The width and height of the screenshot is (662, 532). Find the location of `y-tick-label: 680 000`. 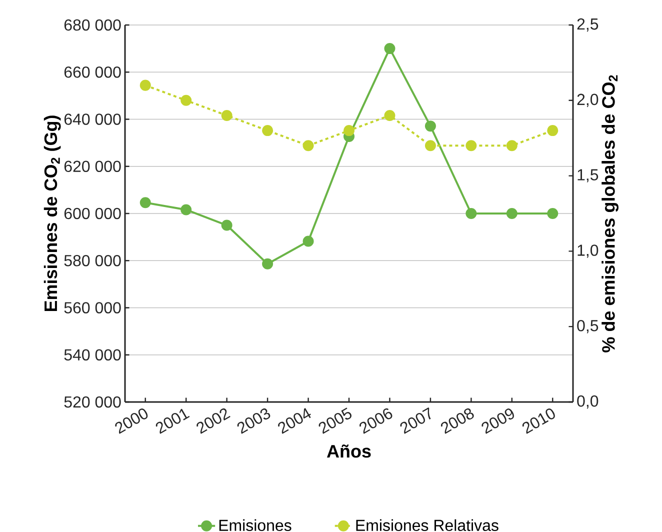

y-tick-label: 680 000 is located at coordinates (92, 25).